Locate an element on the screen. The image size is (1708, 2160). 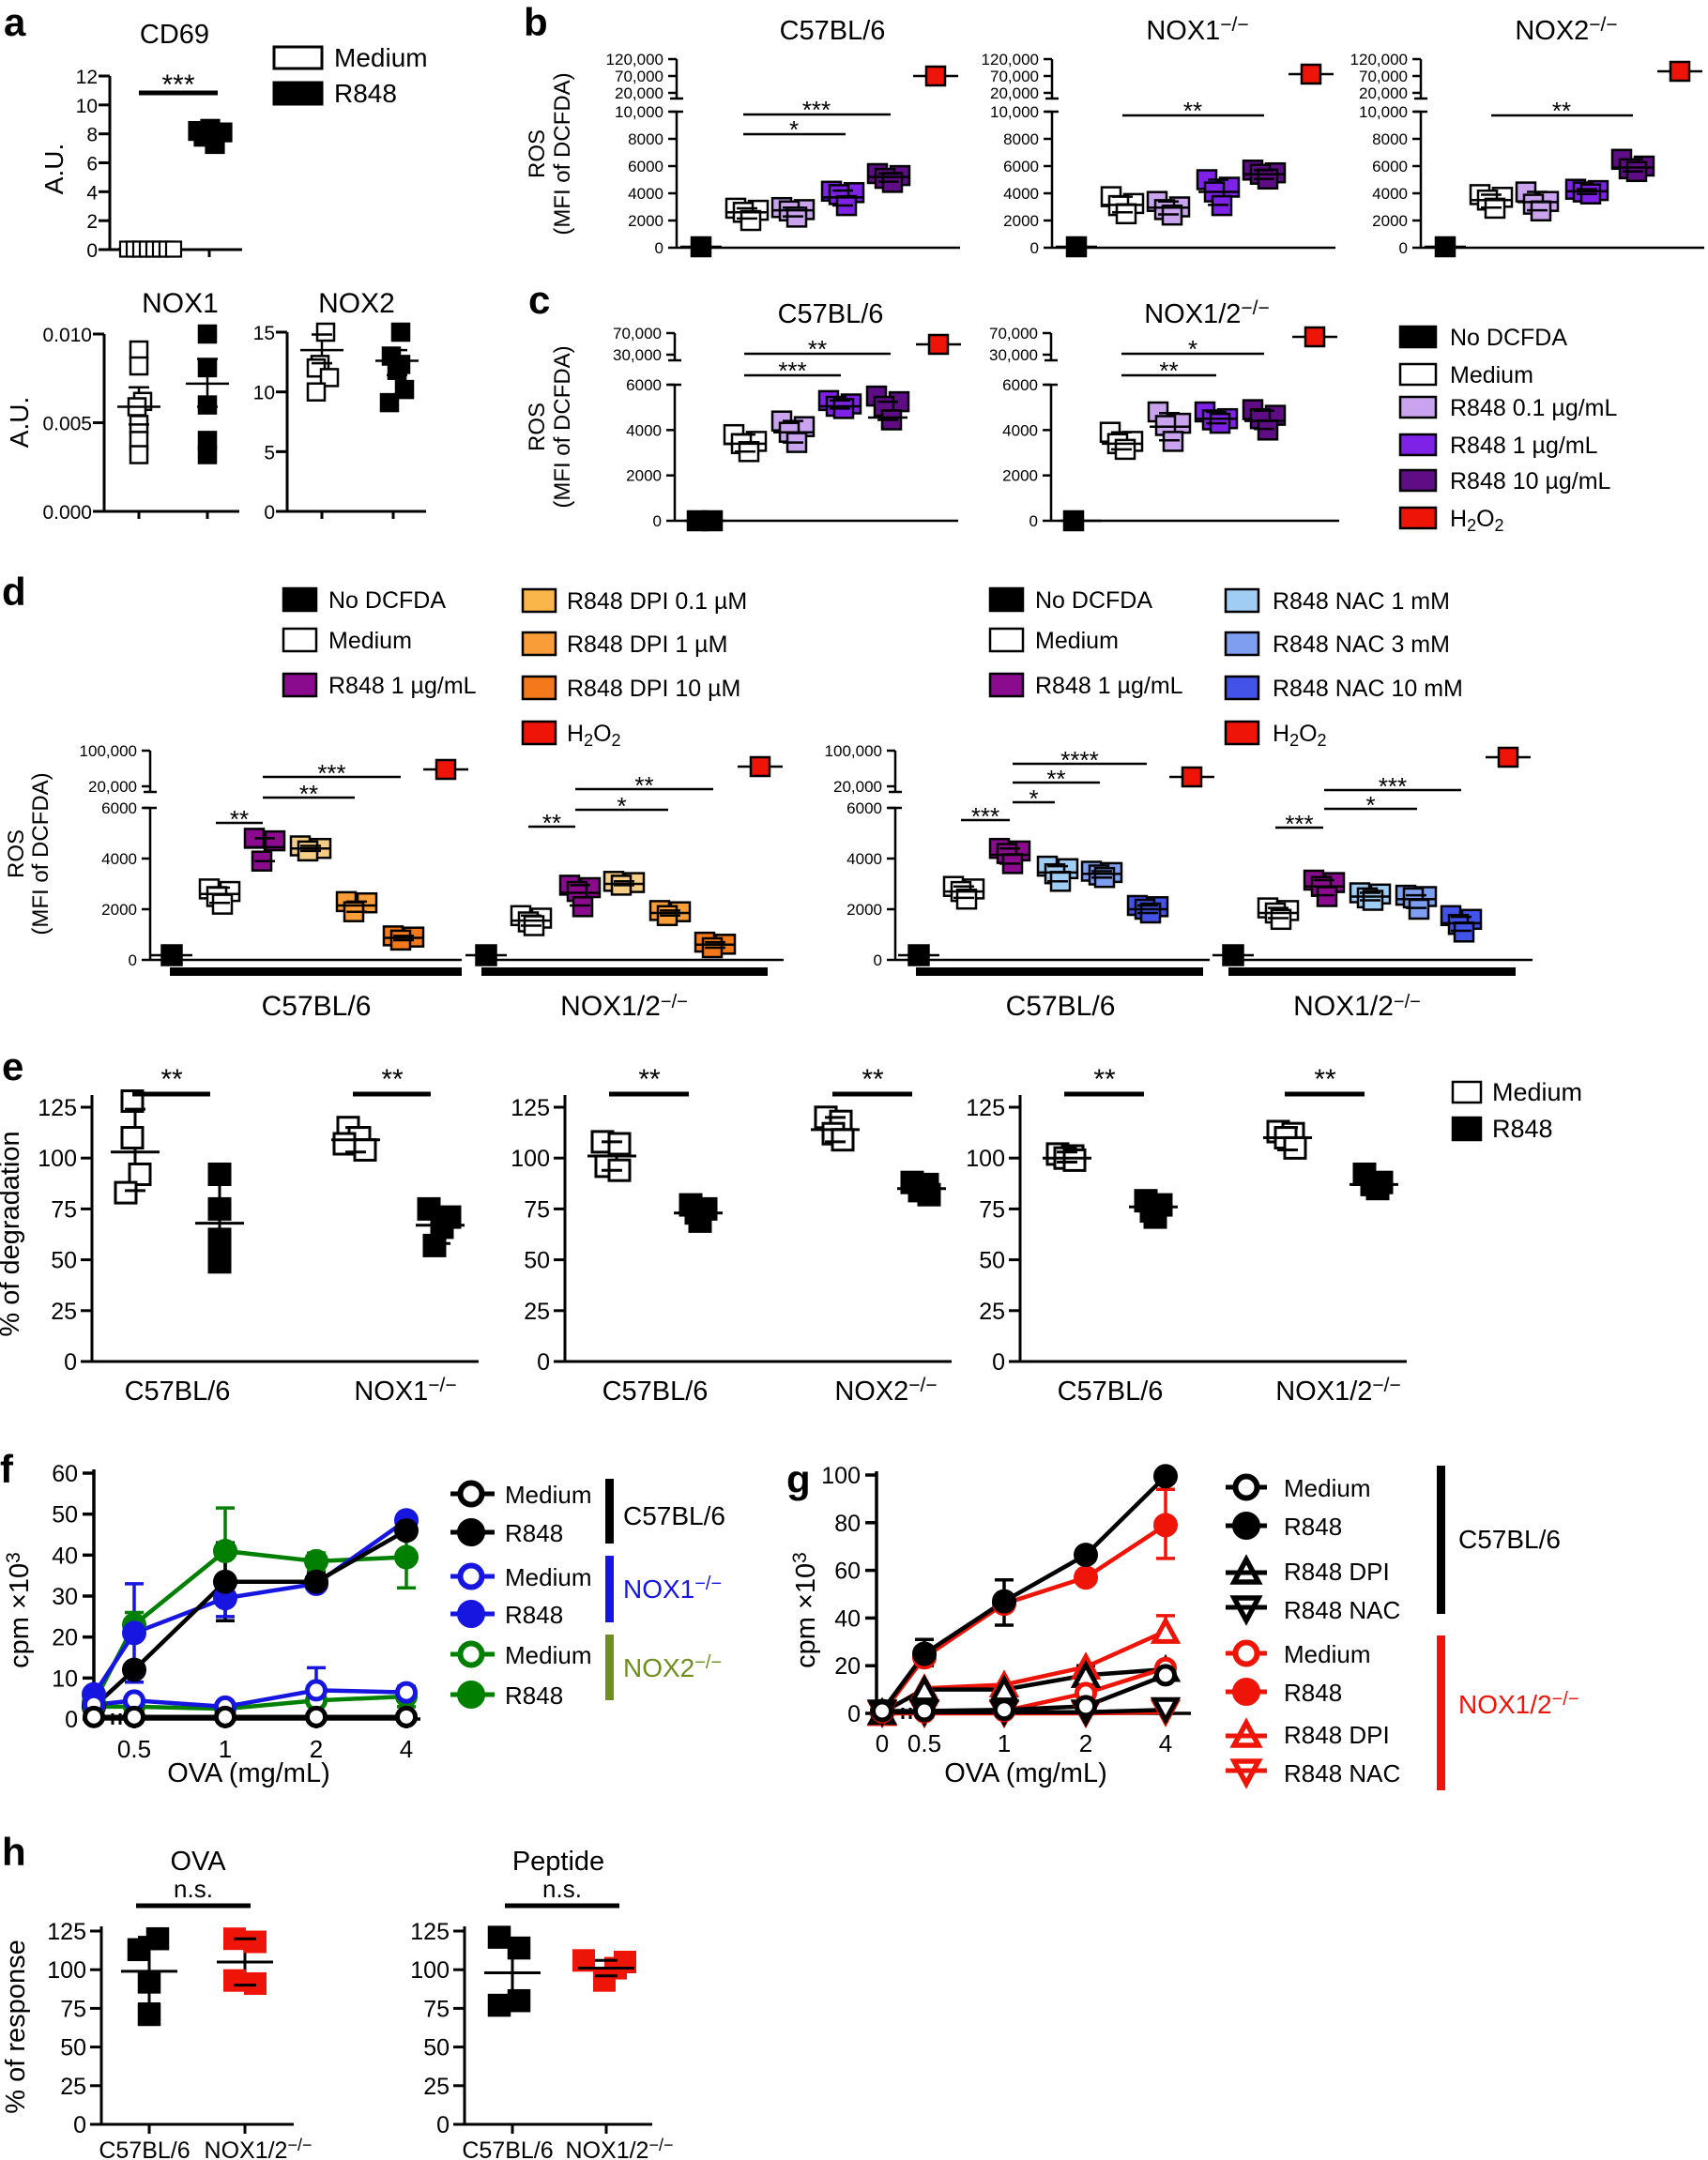
svg-text: 40 is located at coordinates (847, 1618).